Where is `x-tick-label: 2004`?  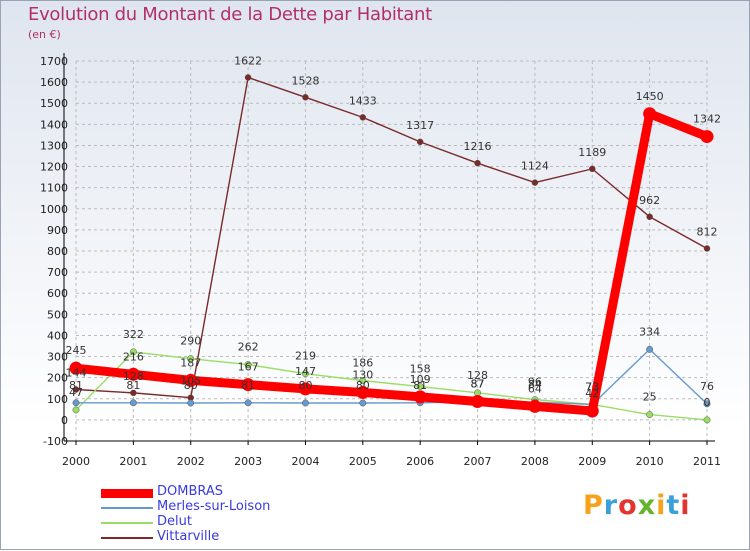 x-tick-label: 2004 is located at coordinates (305, 461).